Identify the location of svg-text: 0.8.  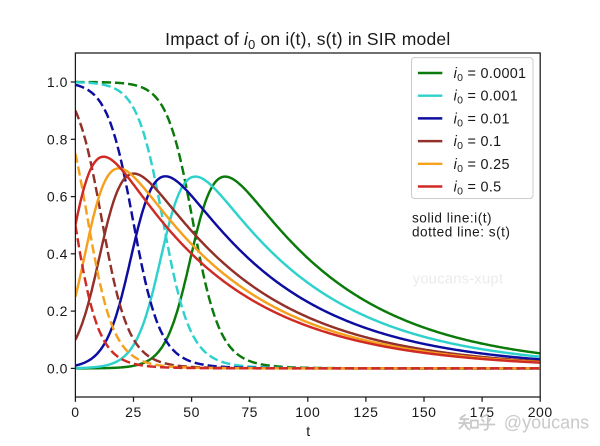
(57, 139).